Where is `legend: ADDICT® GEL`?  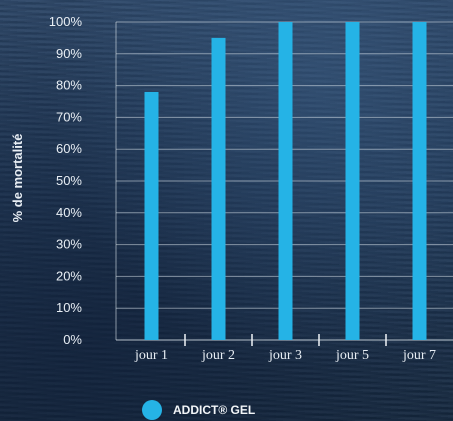
legend: ADDICT® GEL is located at coordinates (198, 410).